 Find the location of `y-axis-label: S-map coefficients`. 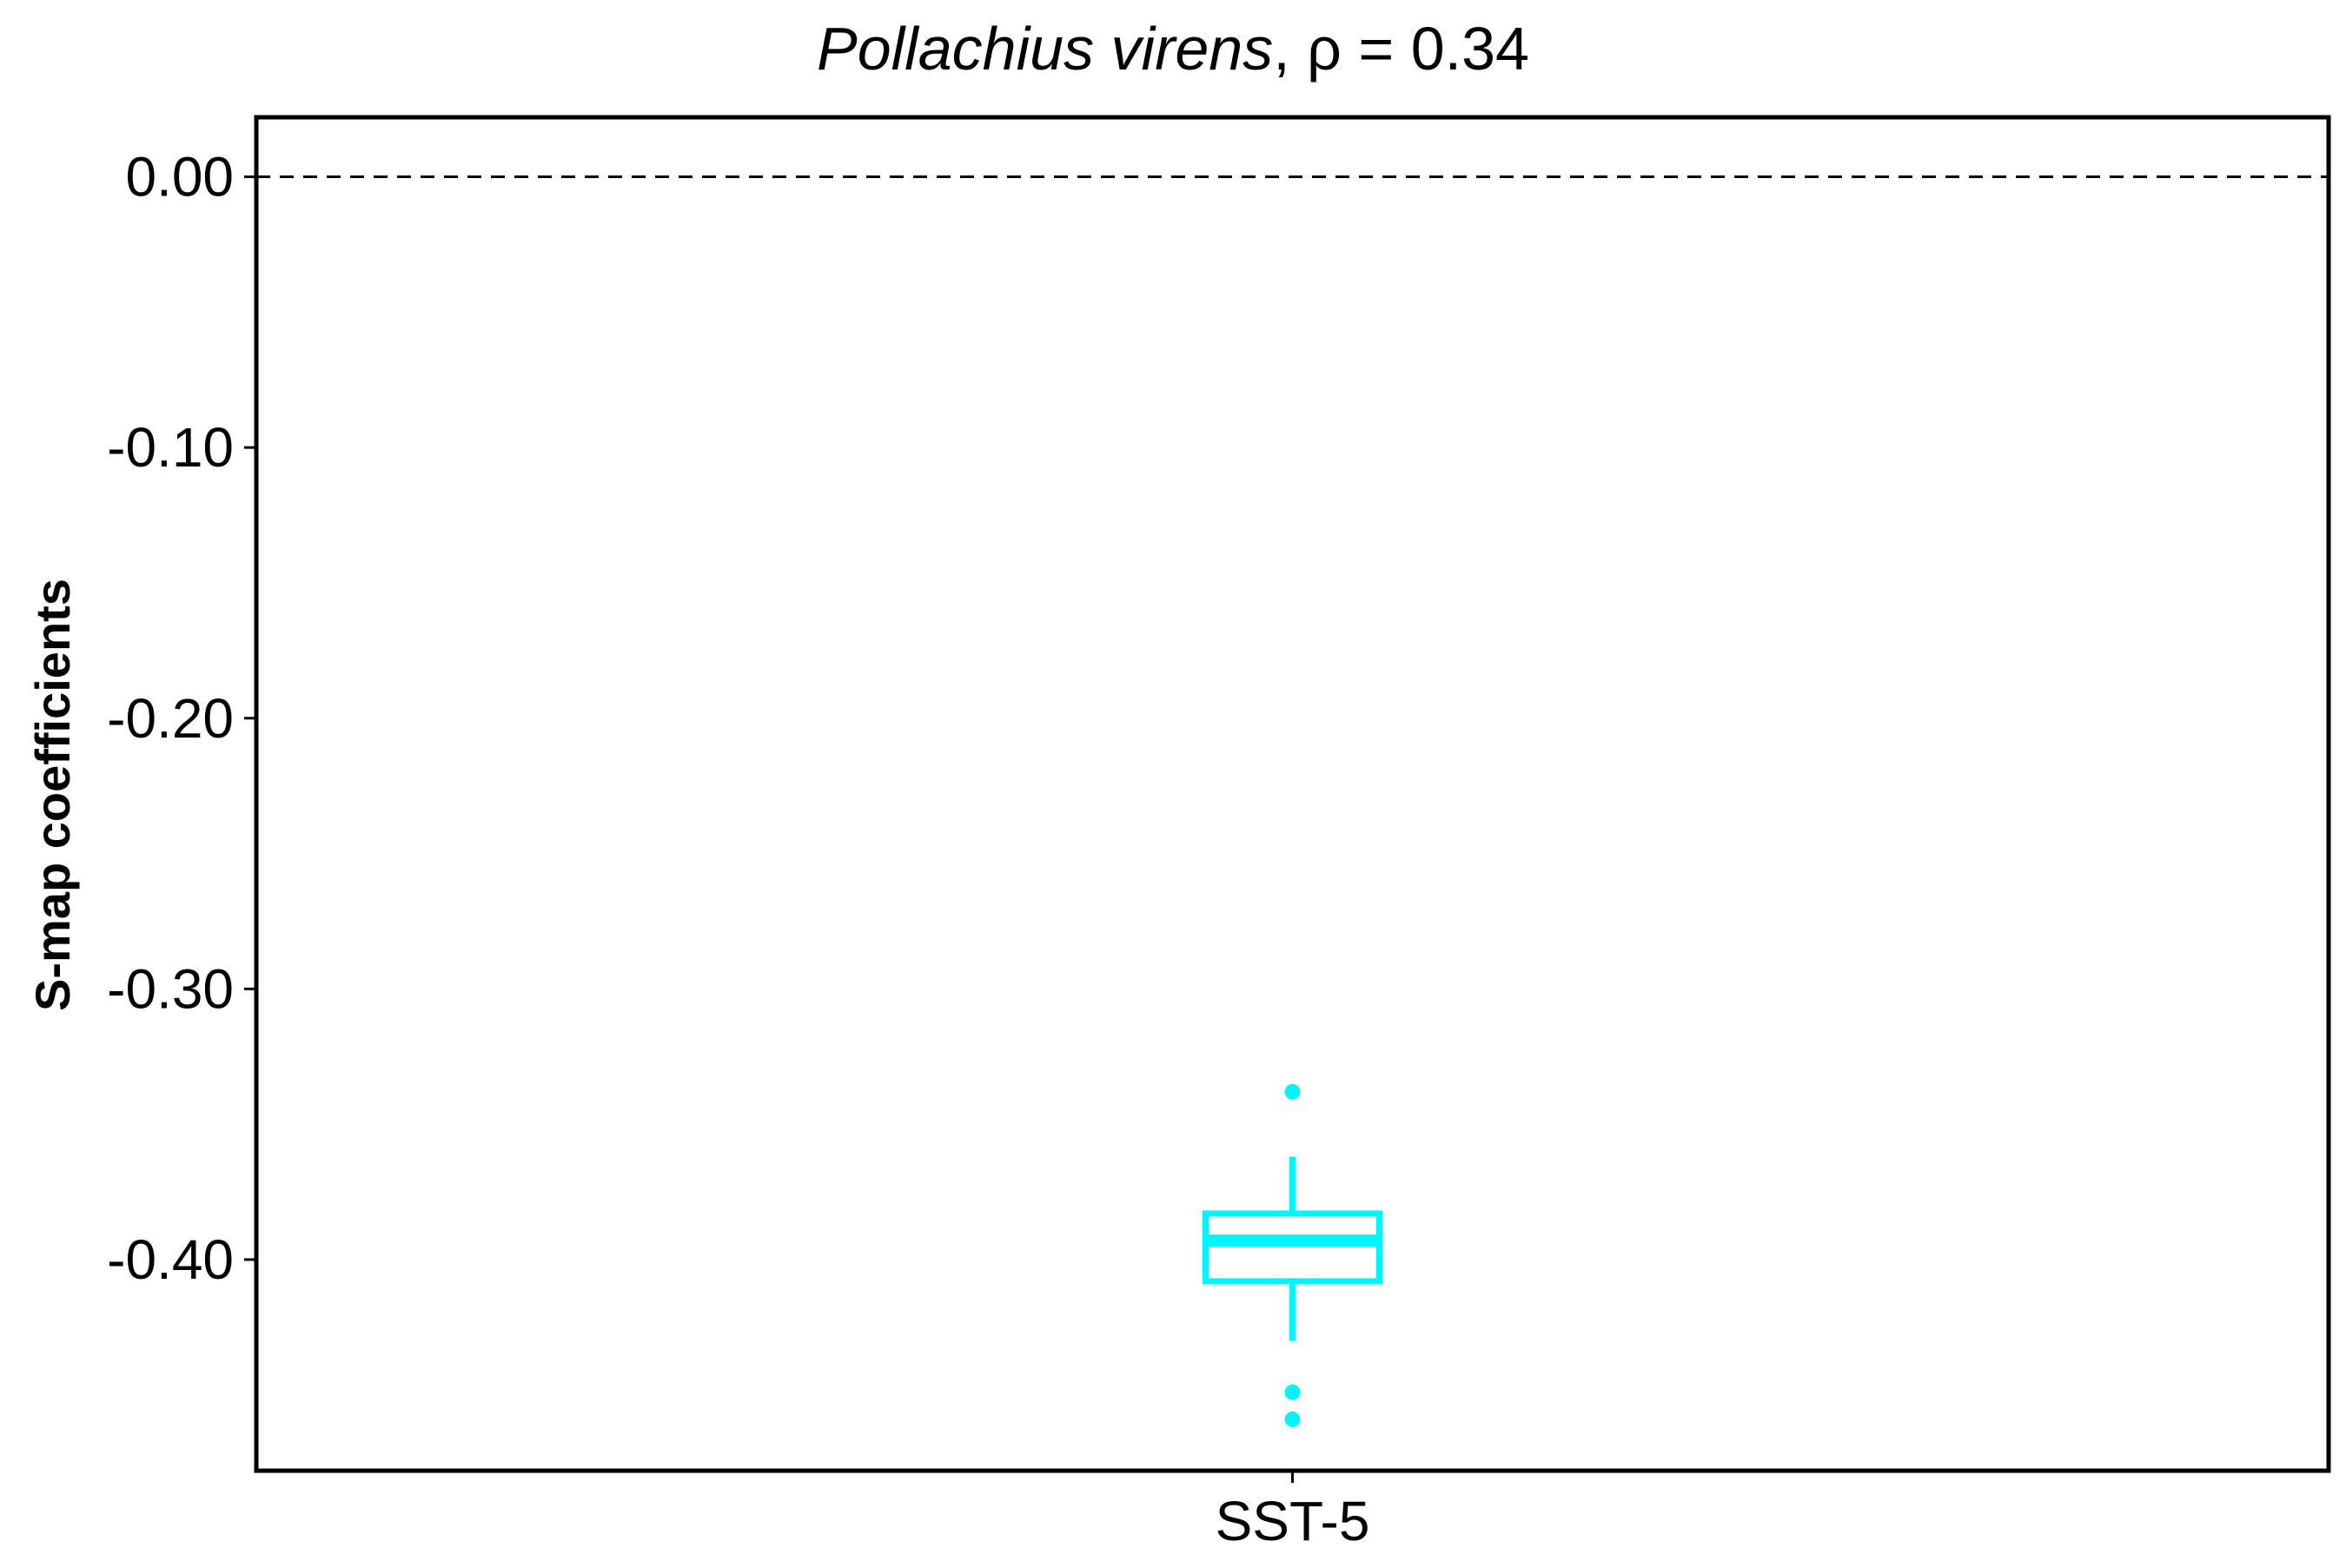

y-axis-label: S-map coefficients is located at coordinates (53, 795).